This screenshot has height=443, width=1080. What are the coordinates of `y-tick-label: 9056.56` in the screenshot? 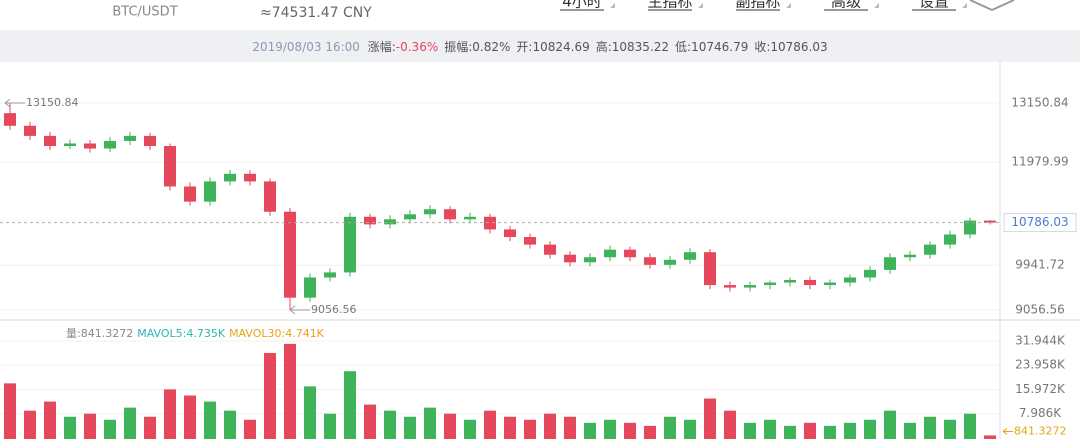 It's located at (1040, 310).